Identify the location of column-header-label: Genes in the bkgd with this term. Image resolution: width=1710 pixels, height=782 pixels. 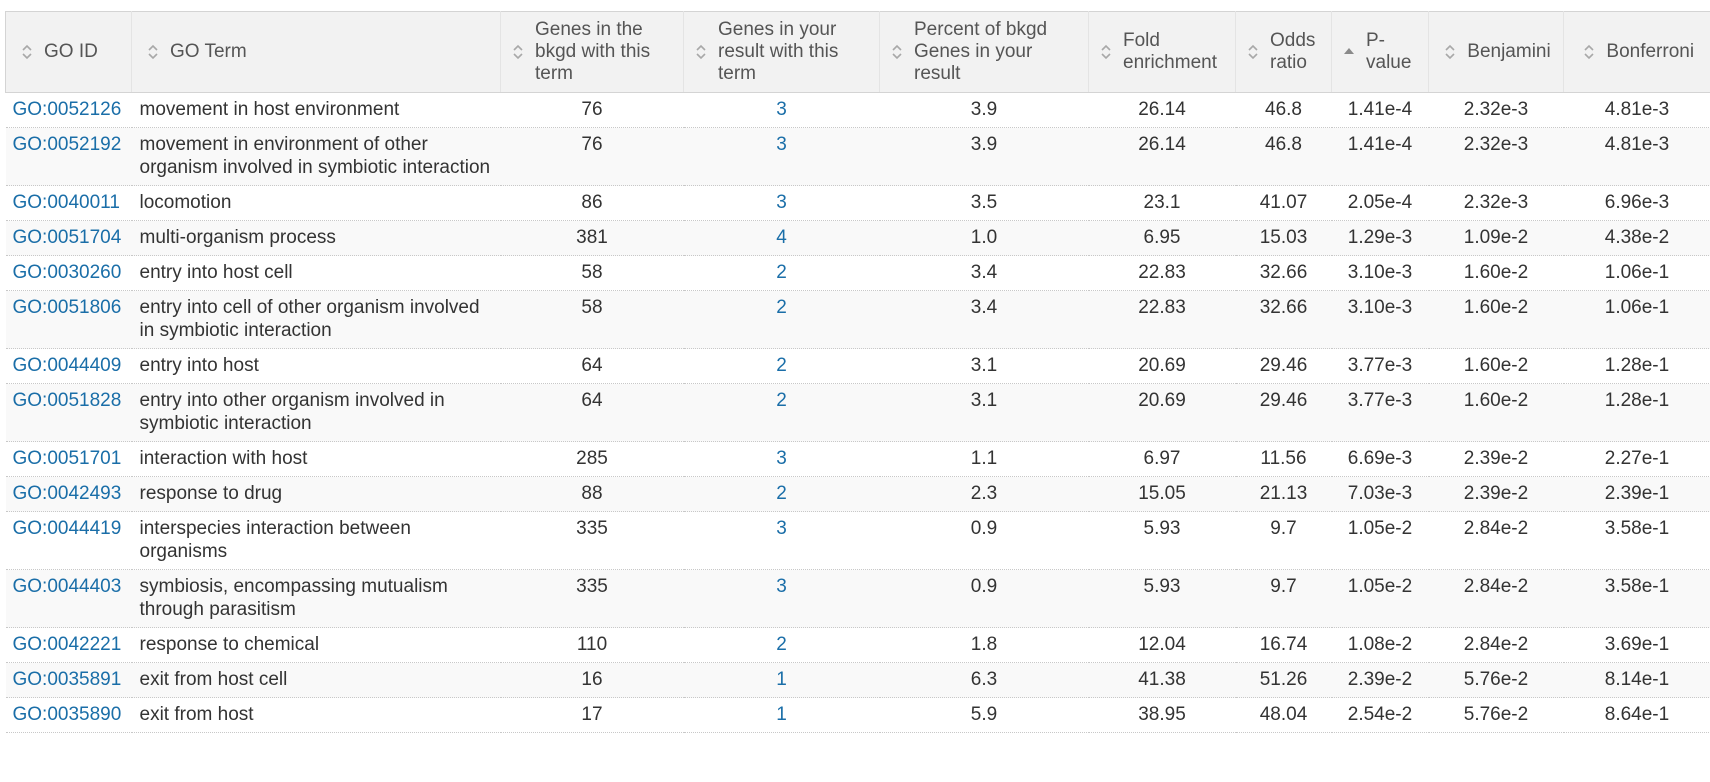
(593, 51).